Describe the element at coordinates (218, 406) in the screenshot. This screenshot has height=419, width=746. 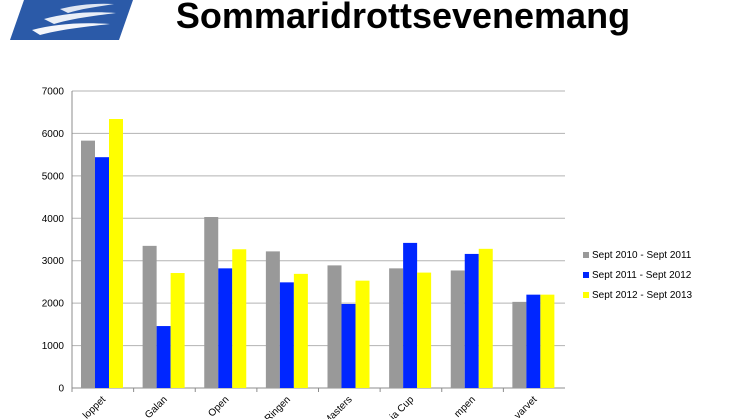
I see `x-category-label: Open` at that location.